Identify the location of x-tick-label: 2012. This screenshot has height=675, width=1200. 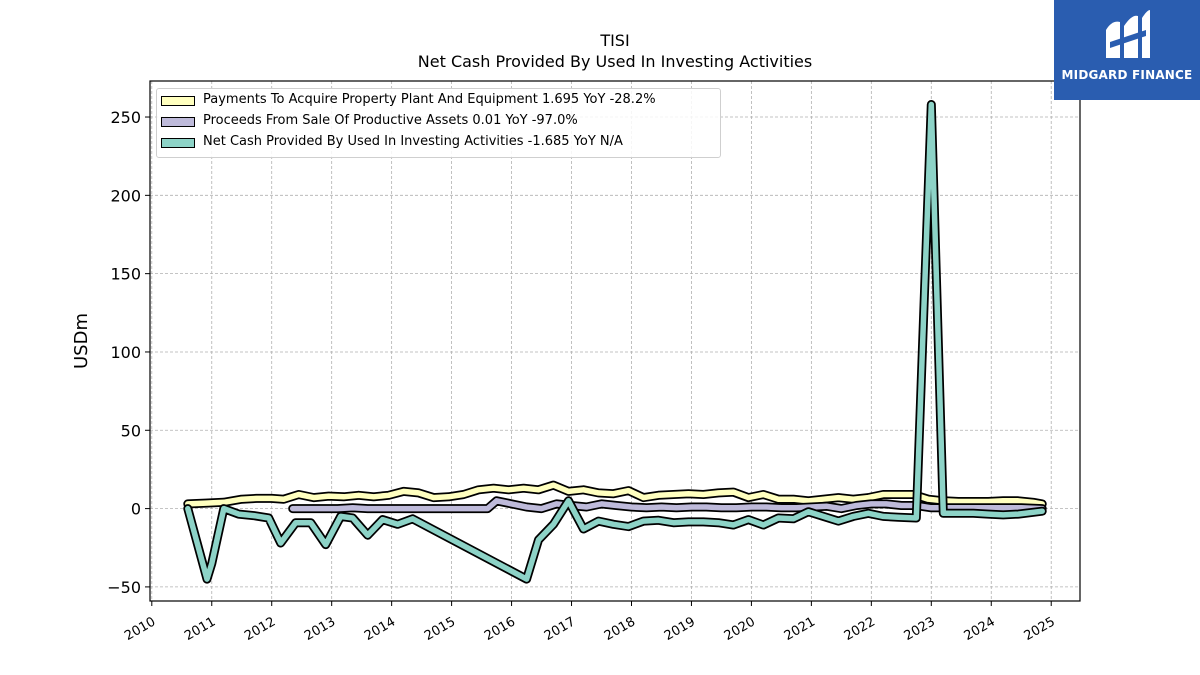
(260, 629).